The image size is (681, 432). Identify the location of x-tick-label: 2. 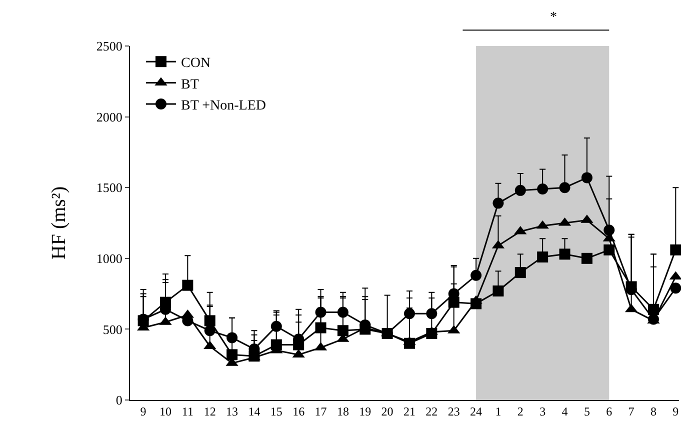
(520, 411).